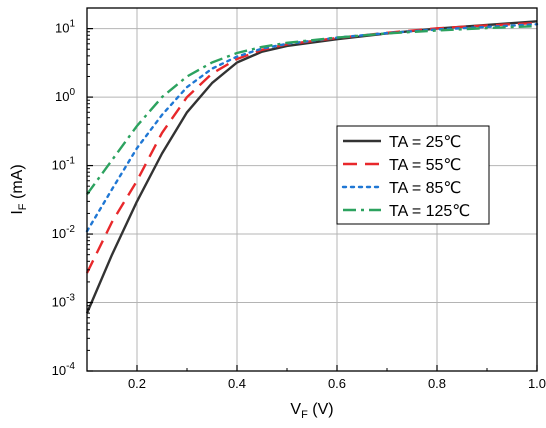 This screenshot has width=546, height=428. What do you see at coordinates (337, 383) in the screenshot?
I see `x-tick-label: 0.6` at bounding box center [337, 383].